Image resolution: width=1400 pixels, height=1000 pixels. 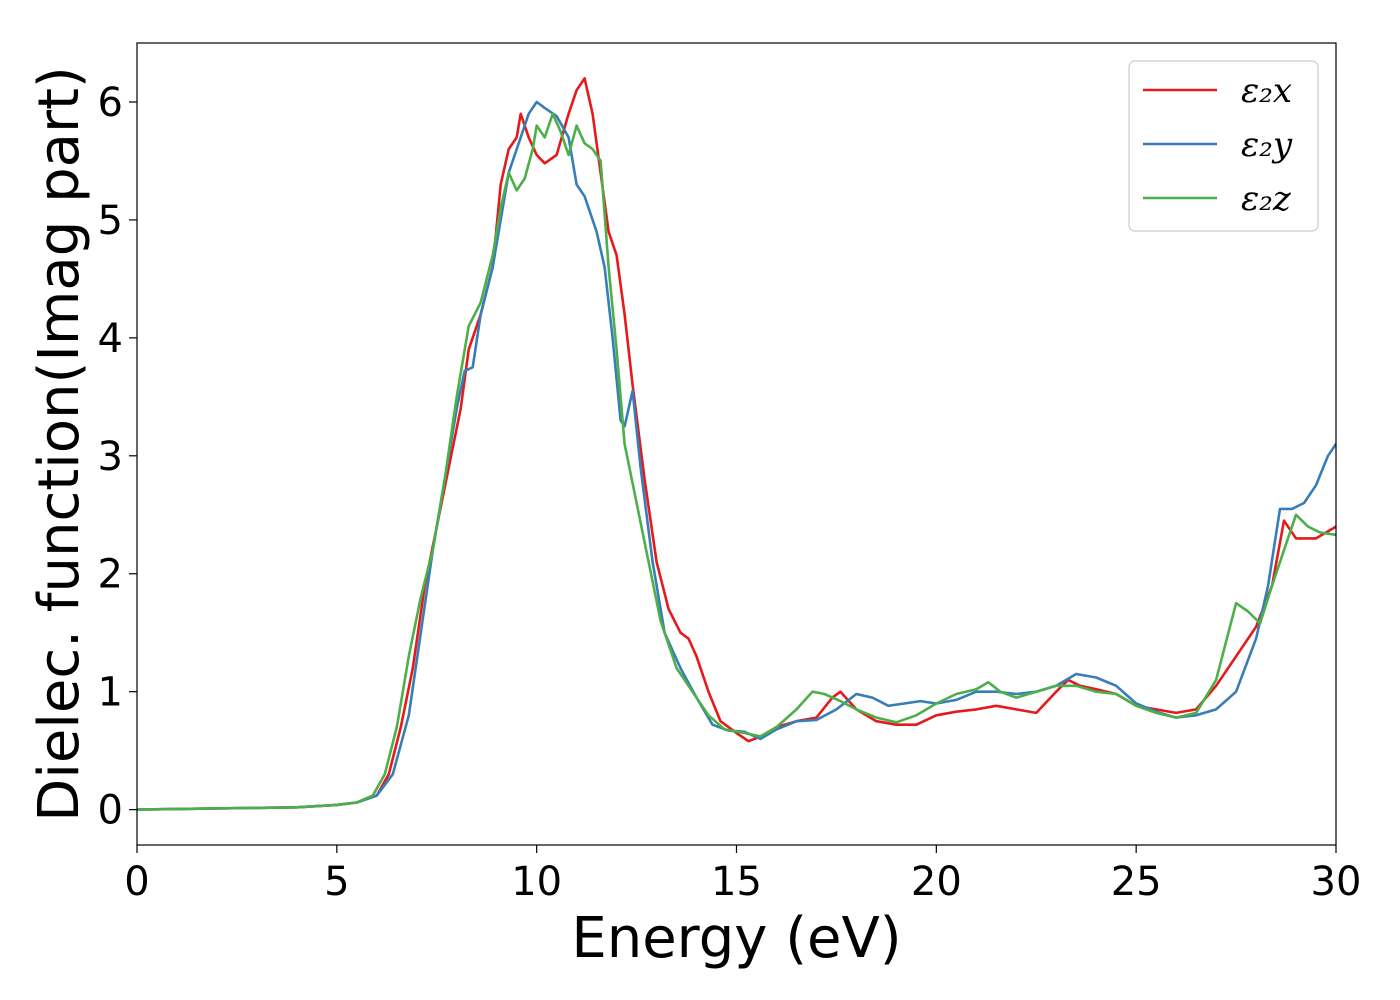 I want to click on y-axis-label: Dielec. function(Imag part), so click(x=59, y=444).